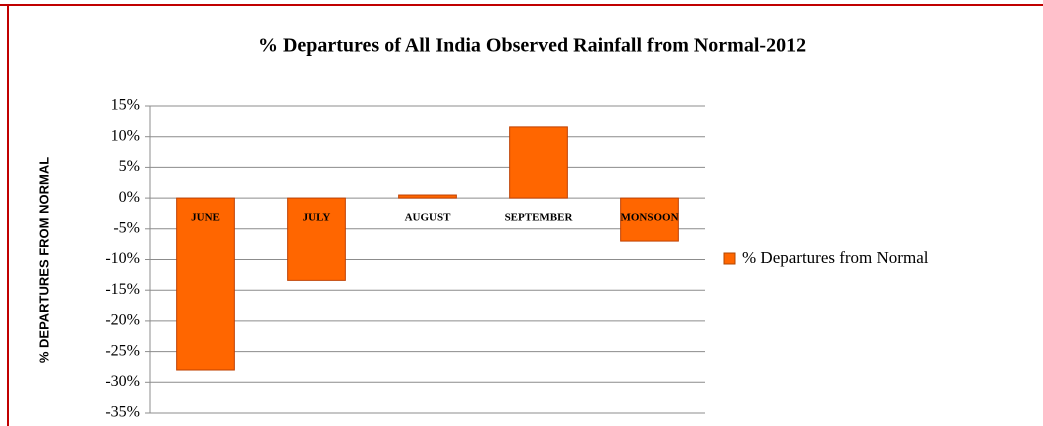 Image resolution: width=1043 pixels, height=426 pixels. Describe the element at coordinates (835, 257) in the screenshot. I see `legend-label: % Departures from Normal` at that location.